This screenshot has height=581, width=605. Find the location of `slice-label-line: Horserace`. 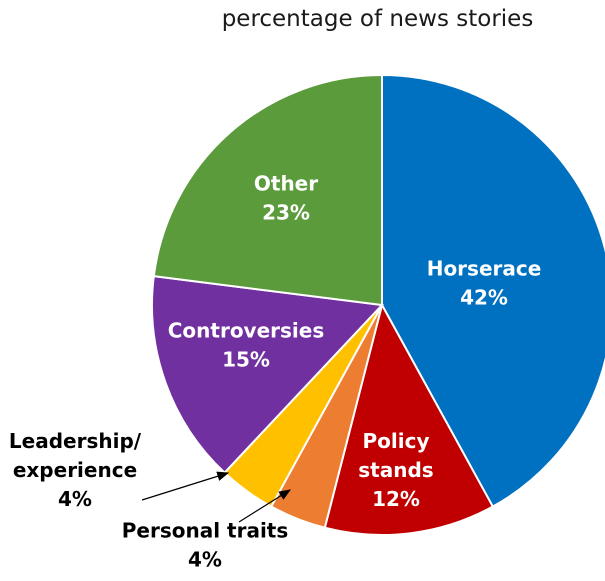

slice-label-line: Horserace is located at coordinates (484, 269).